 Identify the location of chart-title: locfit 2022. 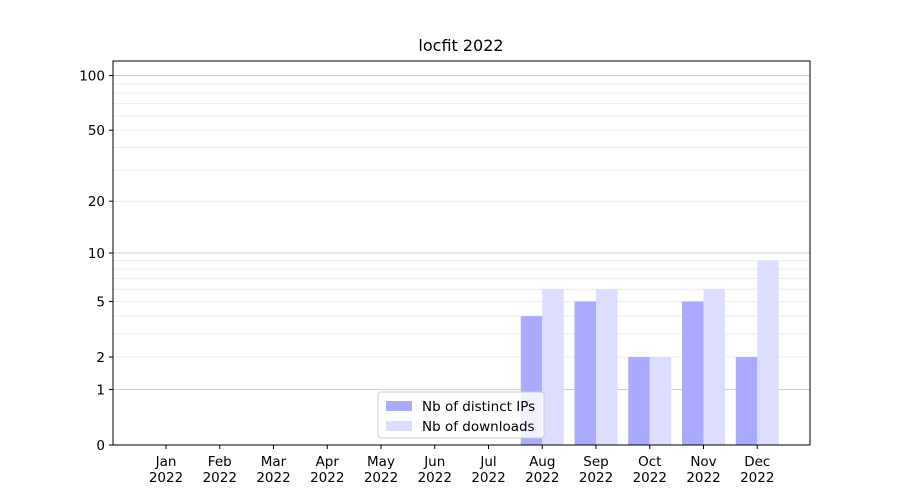
(460, 45).